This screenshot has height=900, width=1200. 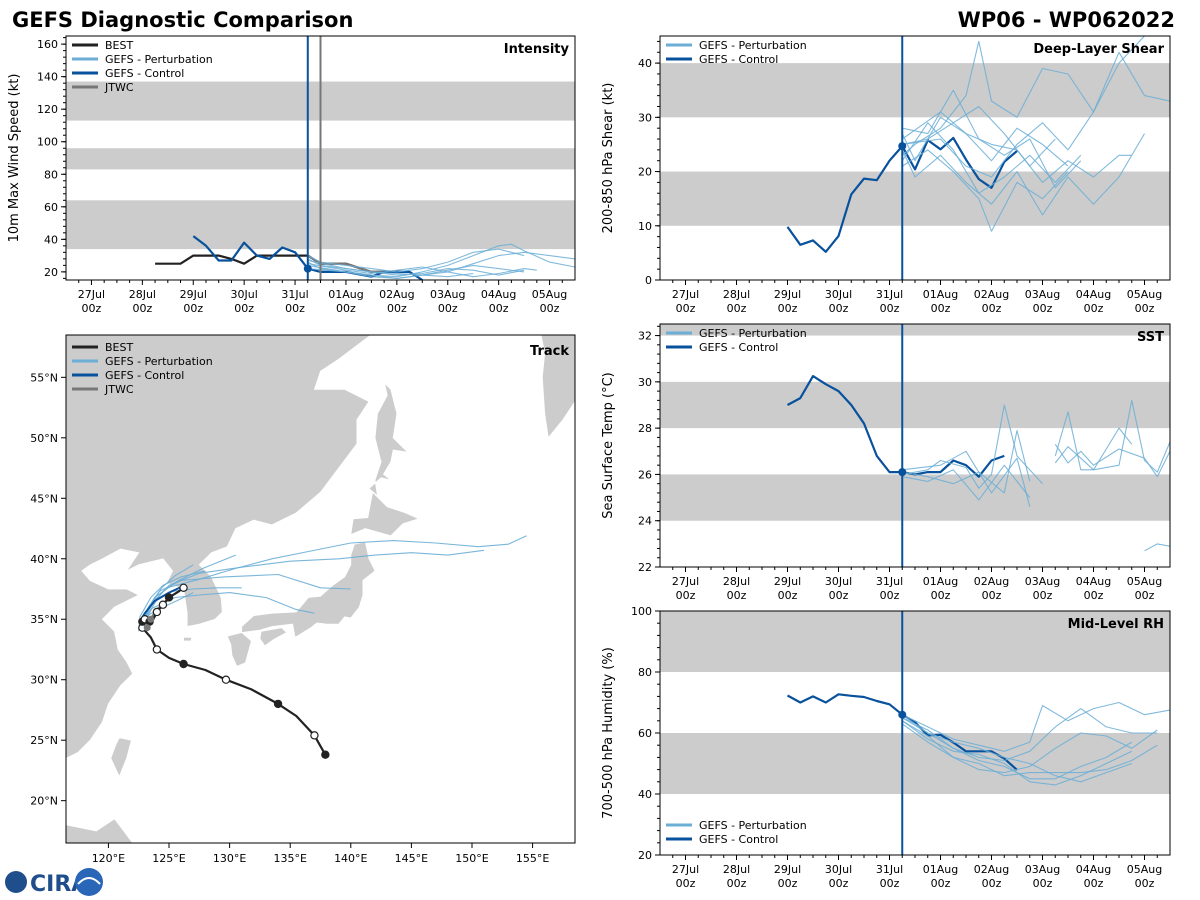 I want to click on track-xtick-label: 150°E, so click(x=471, y=858).